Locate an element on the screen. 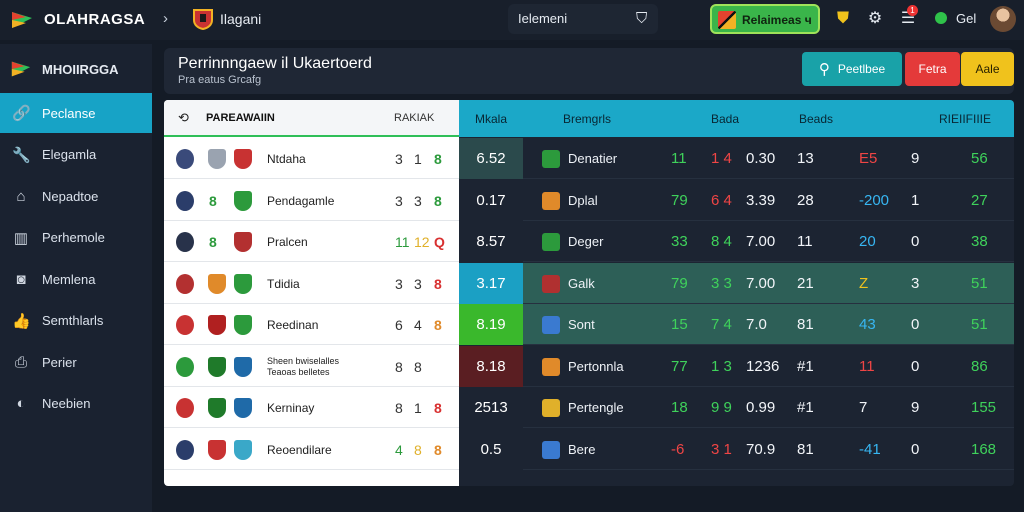 Image resolution: width=1024 pixels, height=512 pixels. sidebar-item-3: ⌂ Nepadtoe is located at coordinates (76, 196).